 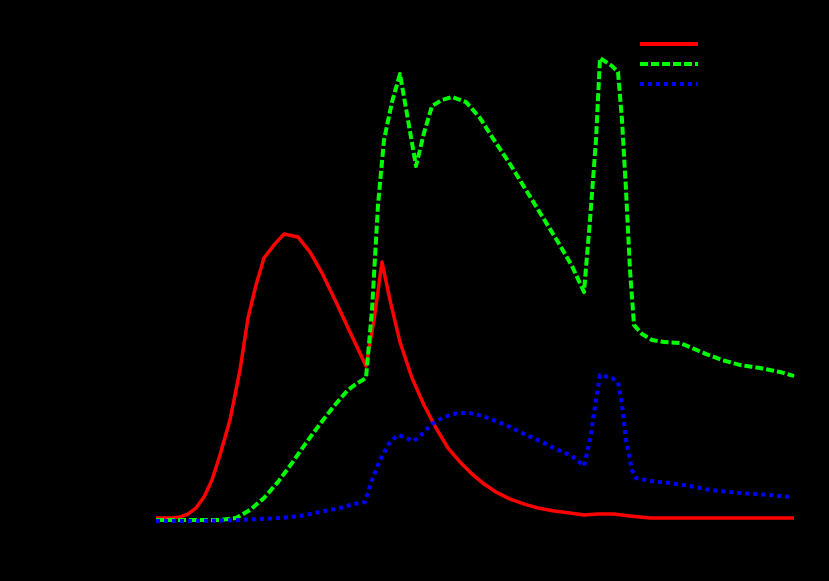 I want to click on legend, so click(x=669, y=64).